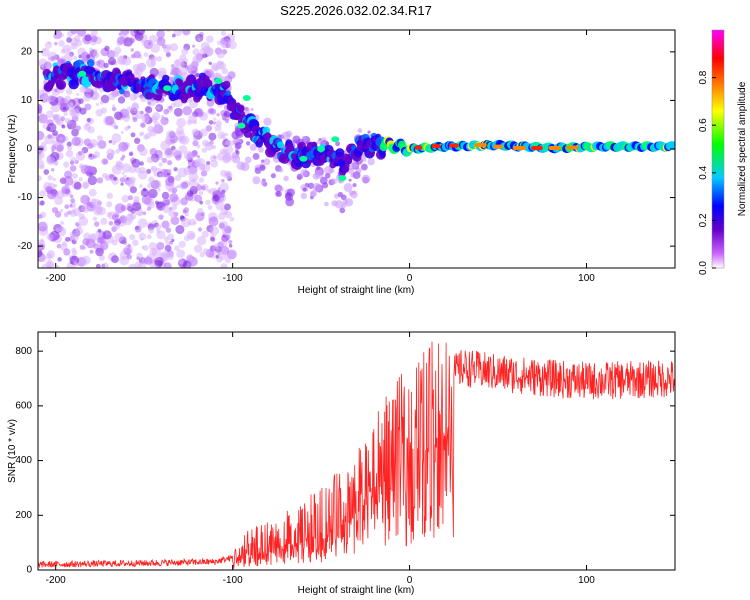 Image resolution: width=750 pixels, height=600 pixels. I want to click on snr-xtick-label: -200, so click(56, 580).